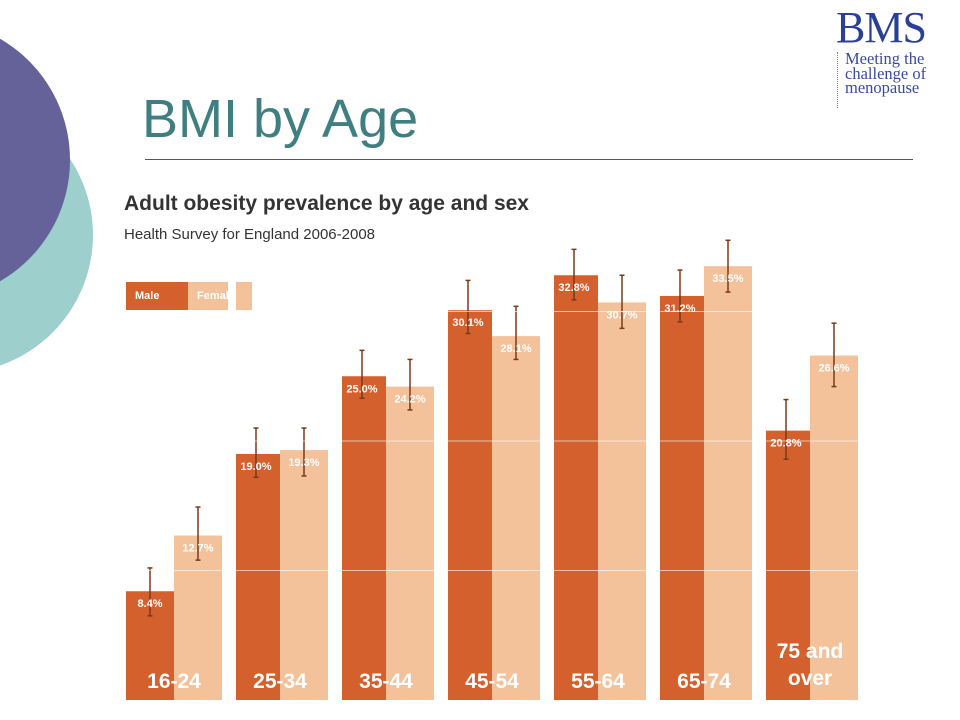 This screenshot has width=960, height=720. I want to click on category-label: 75 and over, so click(810, 665).